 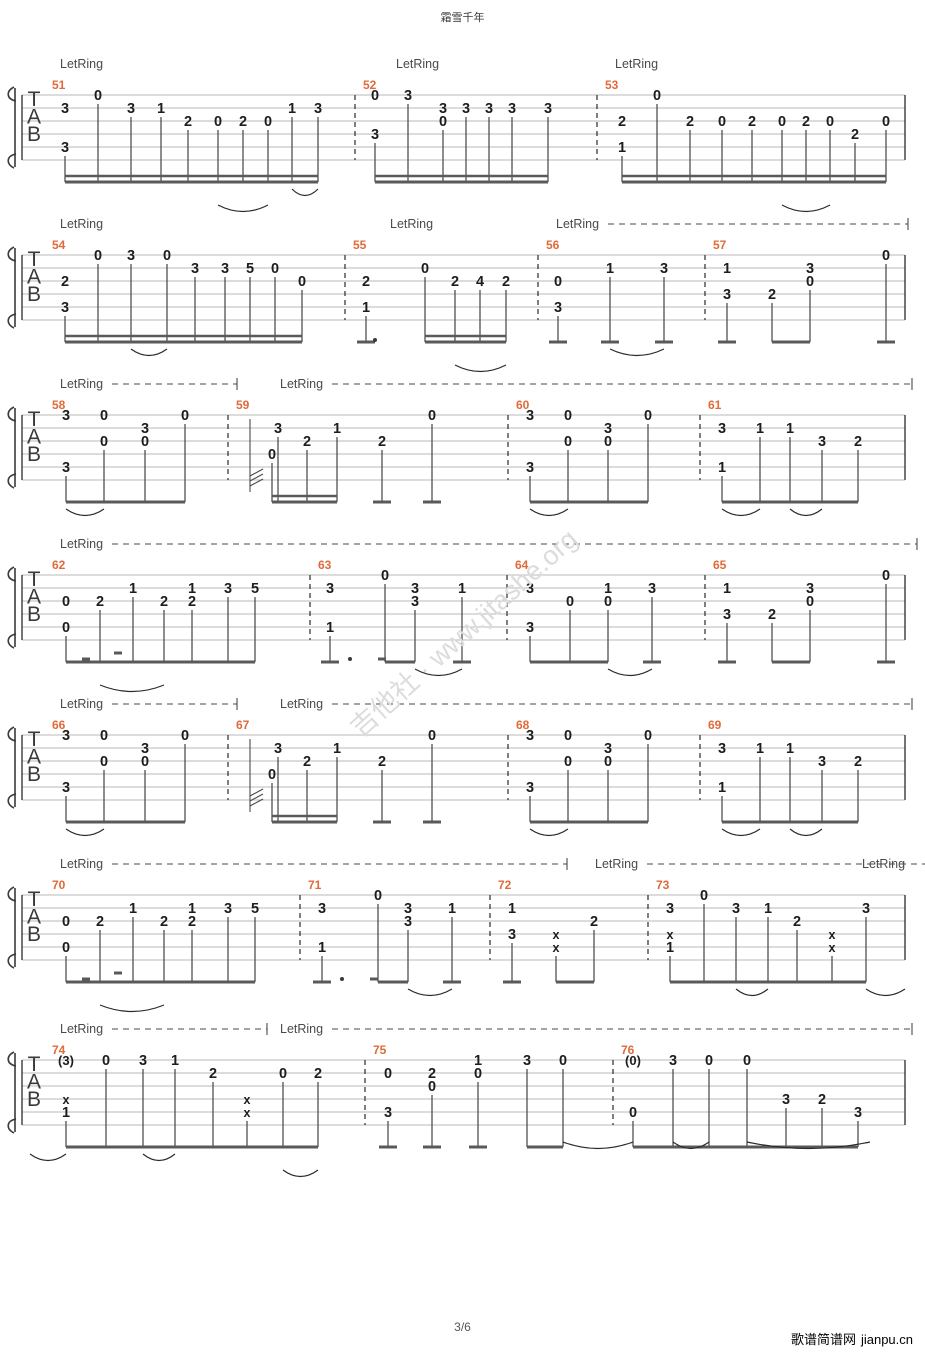 What do you see at coordinates (59, 405) in the screenshot?
I see `measure-number: 58` at bounding box center [59, 405].